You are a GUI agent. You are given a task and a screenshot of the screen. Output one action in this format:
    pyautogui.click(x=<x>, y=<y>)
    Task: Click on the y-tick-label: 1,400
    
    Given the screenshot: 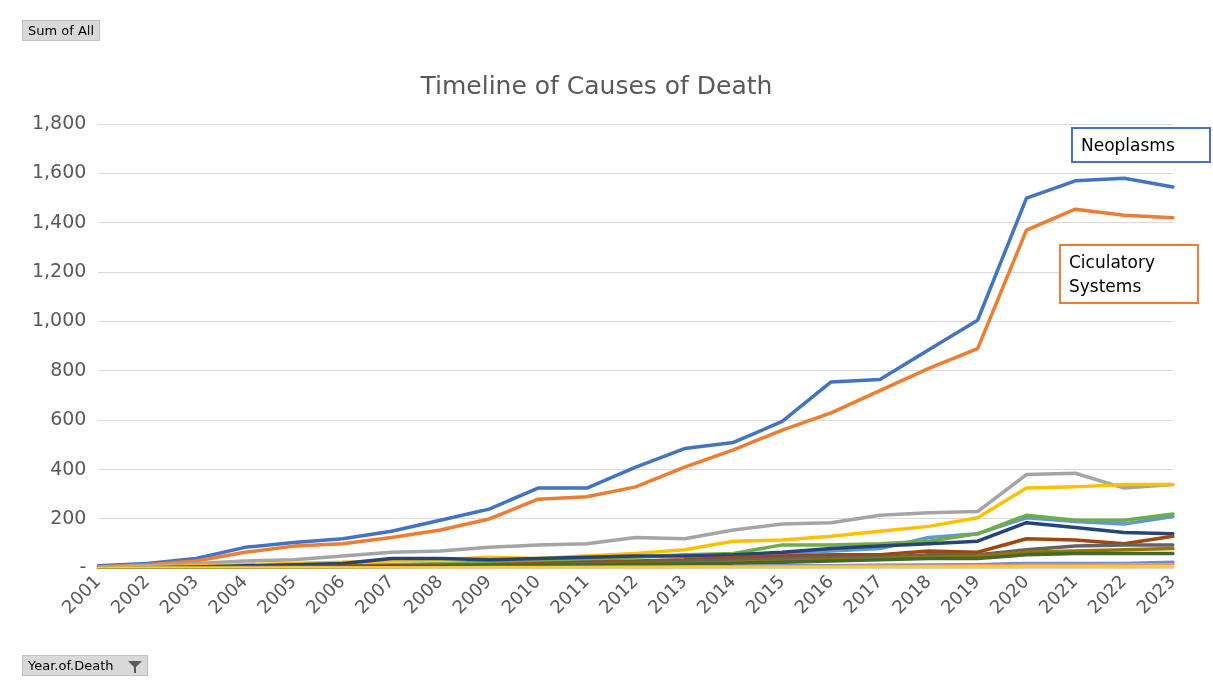 What is the action you would take?
    pyautogui.click(x=59, y=220)
    